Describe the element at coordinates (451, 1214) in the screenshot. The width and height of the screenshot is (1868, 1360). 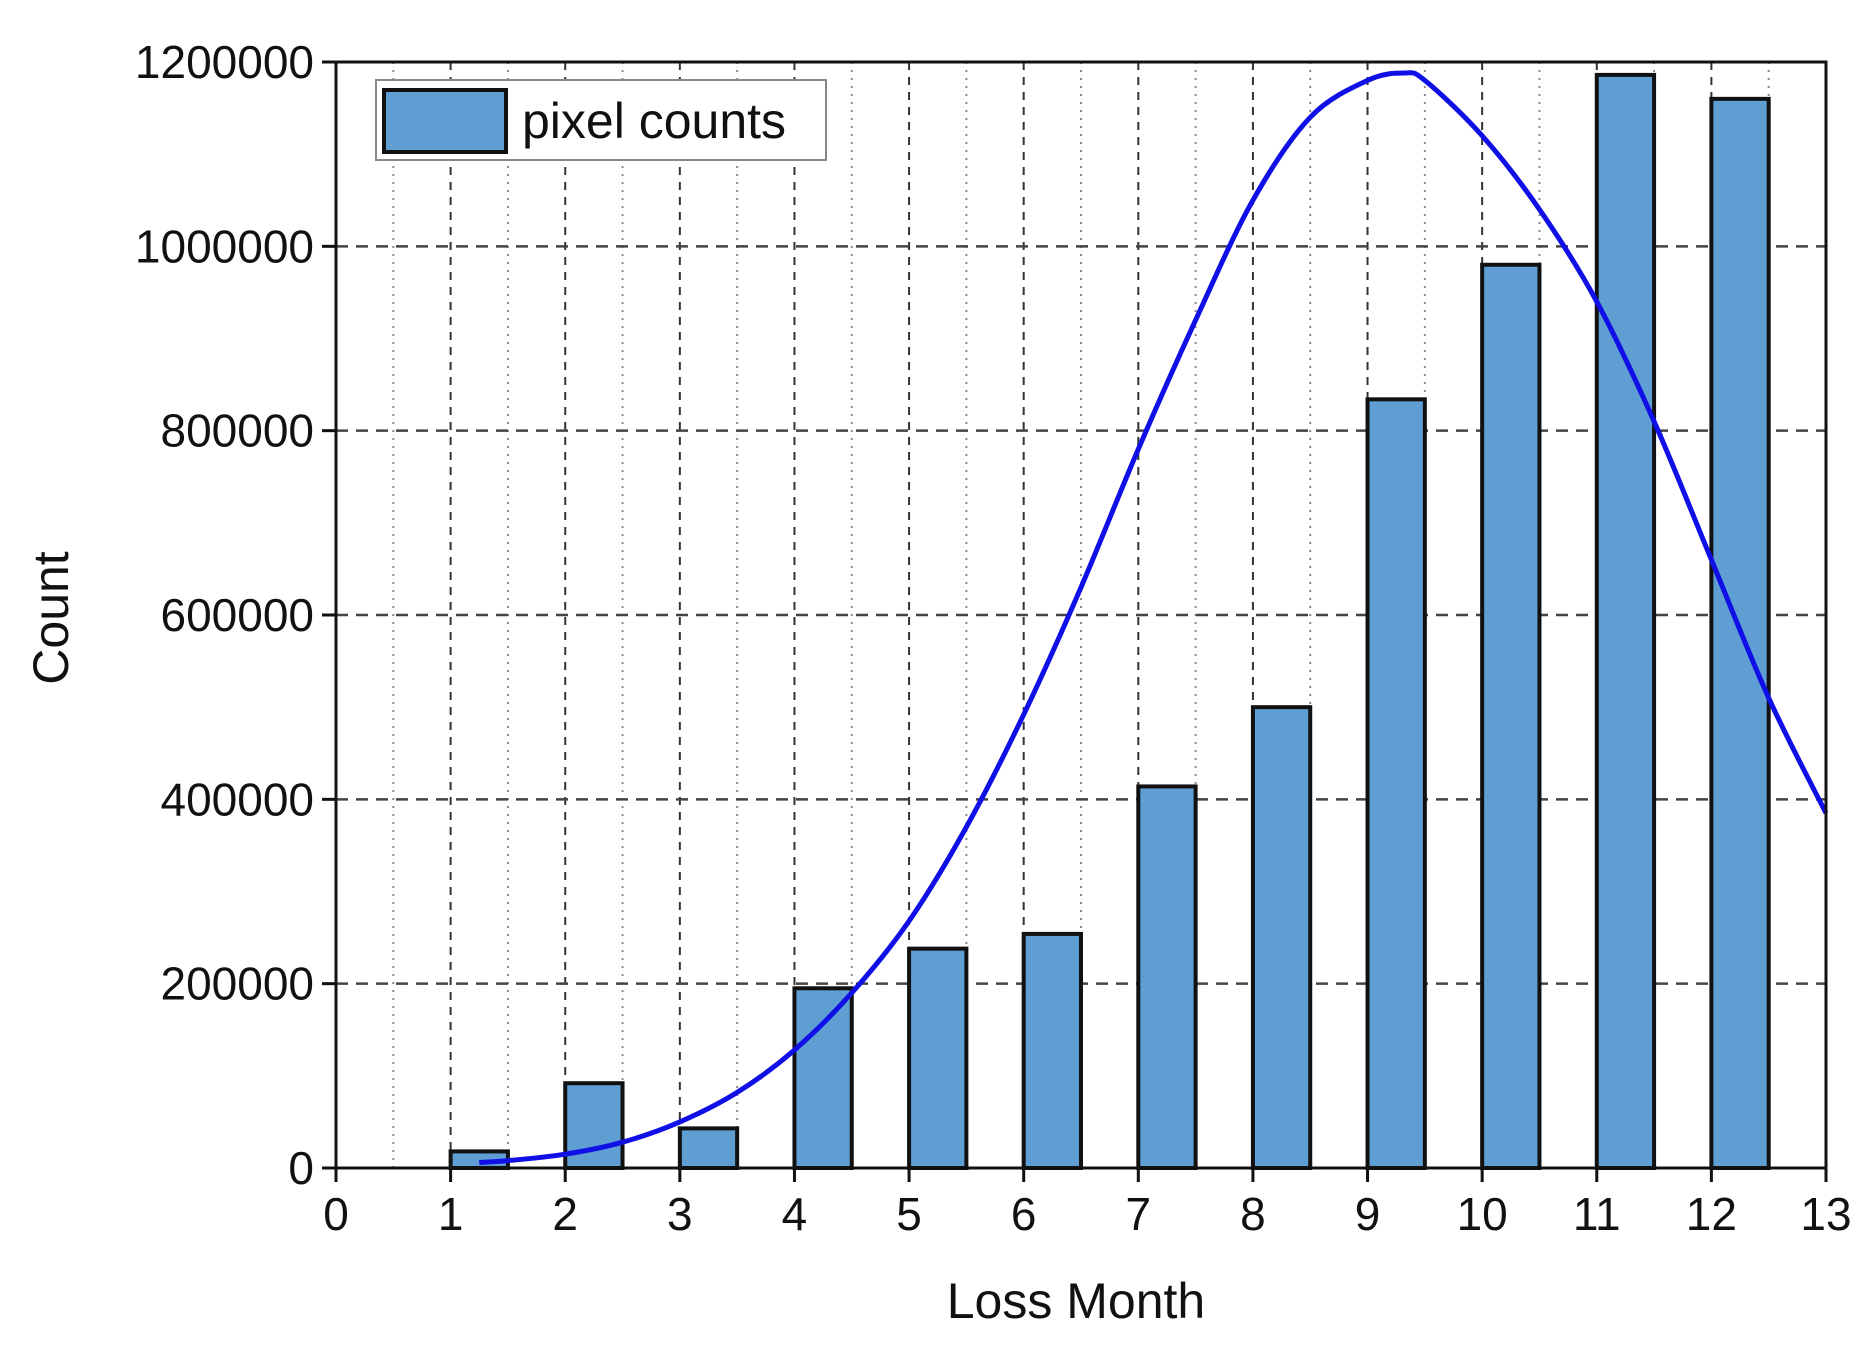
I see `x-tick-label: 1` at that location.